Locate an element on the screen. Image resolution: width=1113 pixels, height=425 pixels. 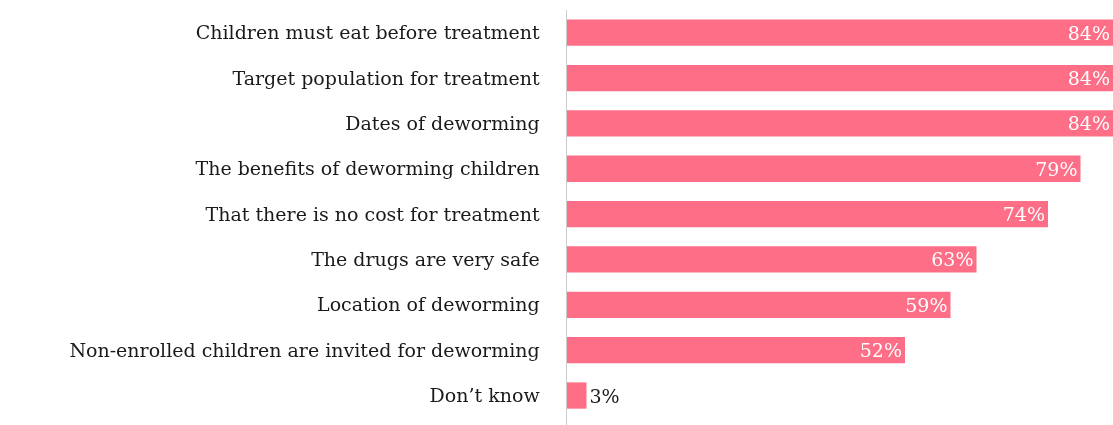
data-label: 74% is located at coordinates (1023, 214).